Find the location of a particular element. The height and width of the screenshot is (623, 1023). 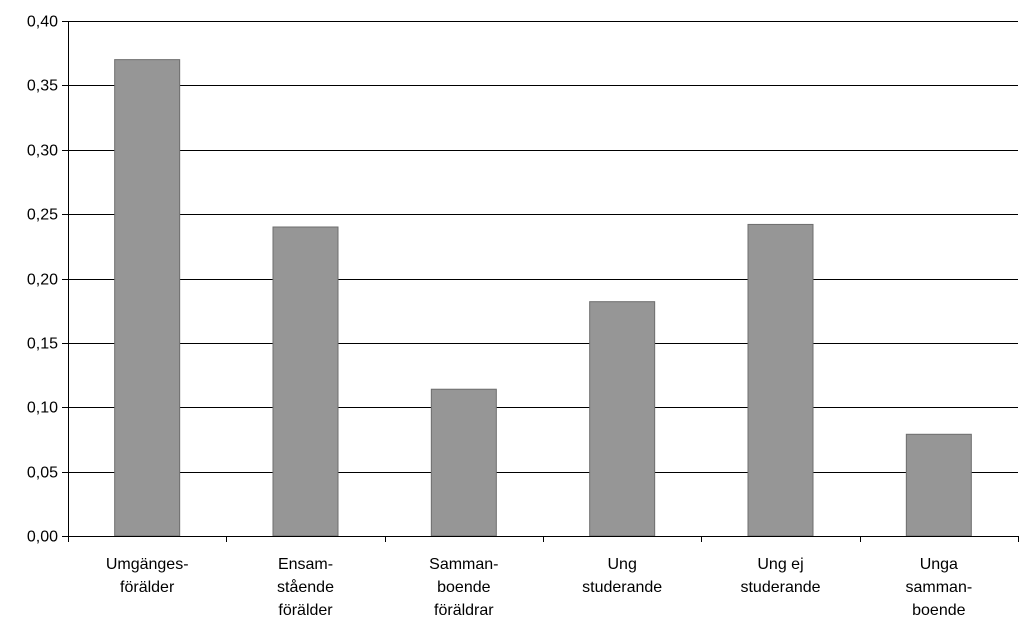

category-label-line: samman- is located at coordinates (938, 587).